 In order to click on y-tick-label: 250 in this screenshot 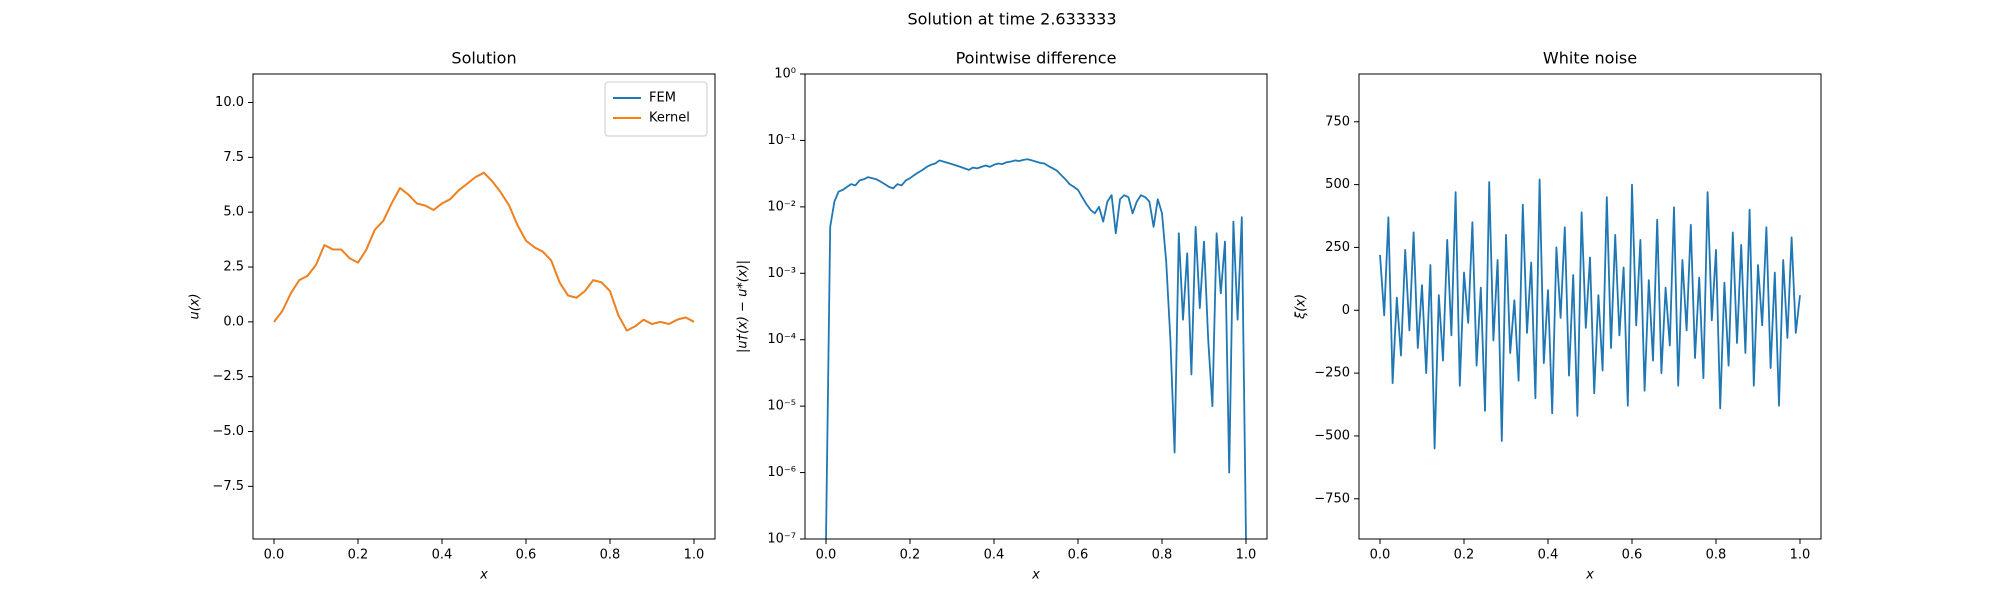, I will do `click(1337, 247)`.